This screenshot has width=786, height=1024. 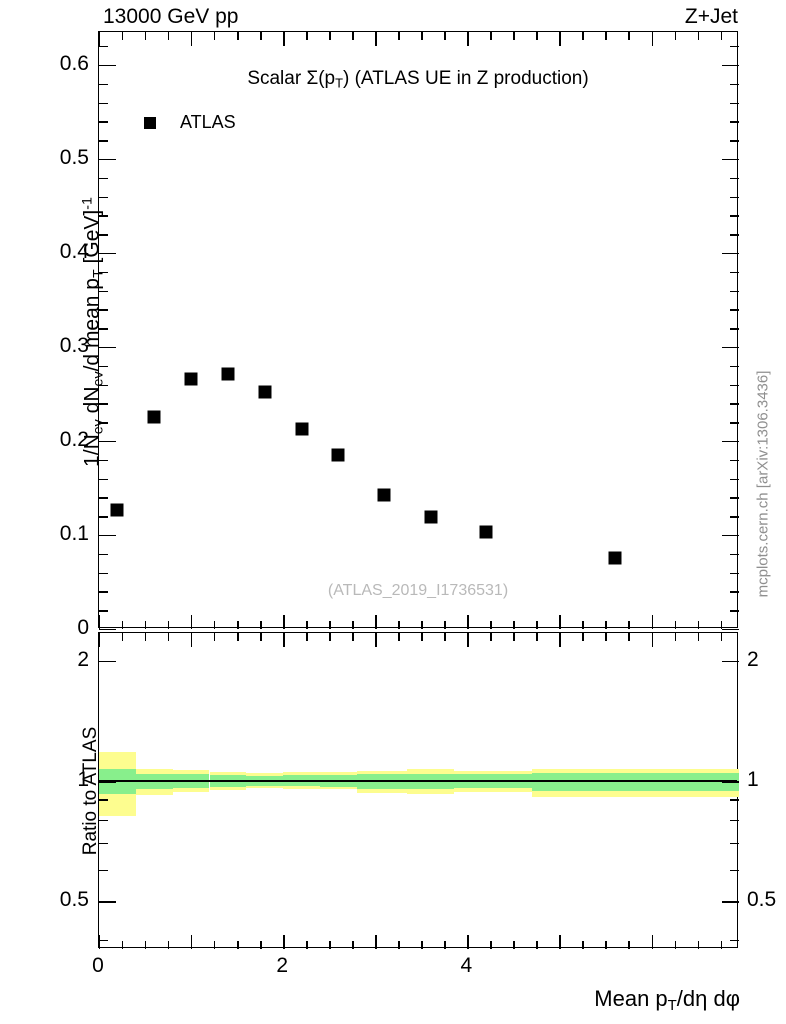 I want to click on process-label: Z+Jet, so click(x=711, y=16).